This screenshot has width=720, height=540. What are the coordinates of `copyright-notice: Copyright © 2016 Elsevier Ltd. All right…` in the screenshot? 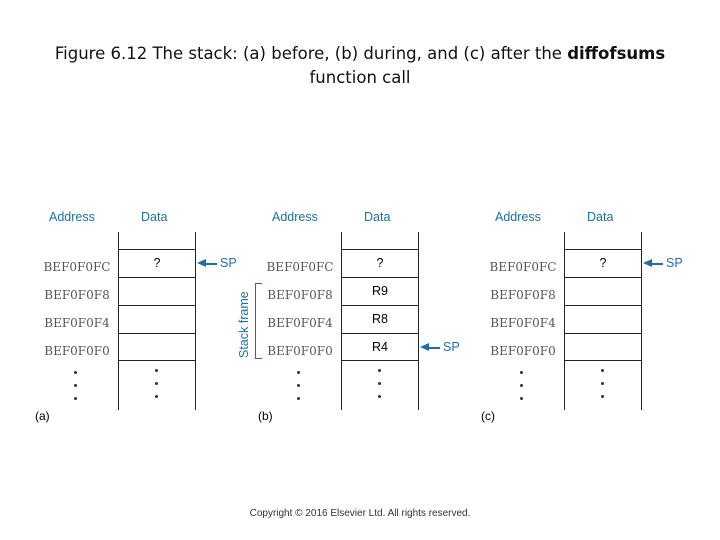 It's located at (360, 513).